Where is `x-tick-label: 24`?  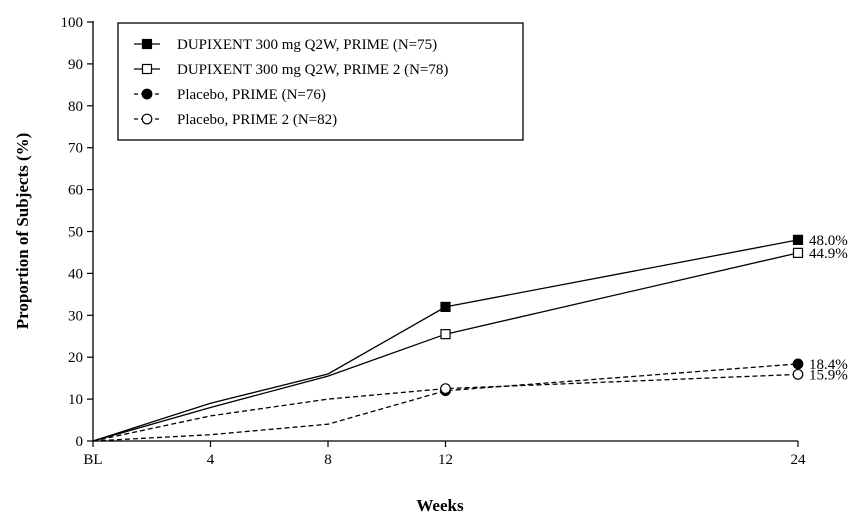
x-tick-label: 24 is located at coordinates (799, 460).